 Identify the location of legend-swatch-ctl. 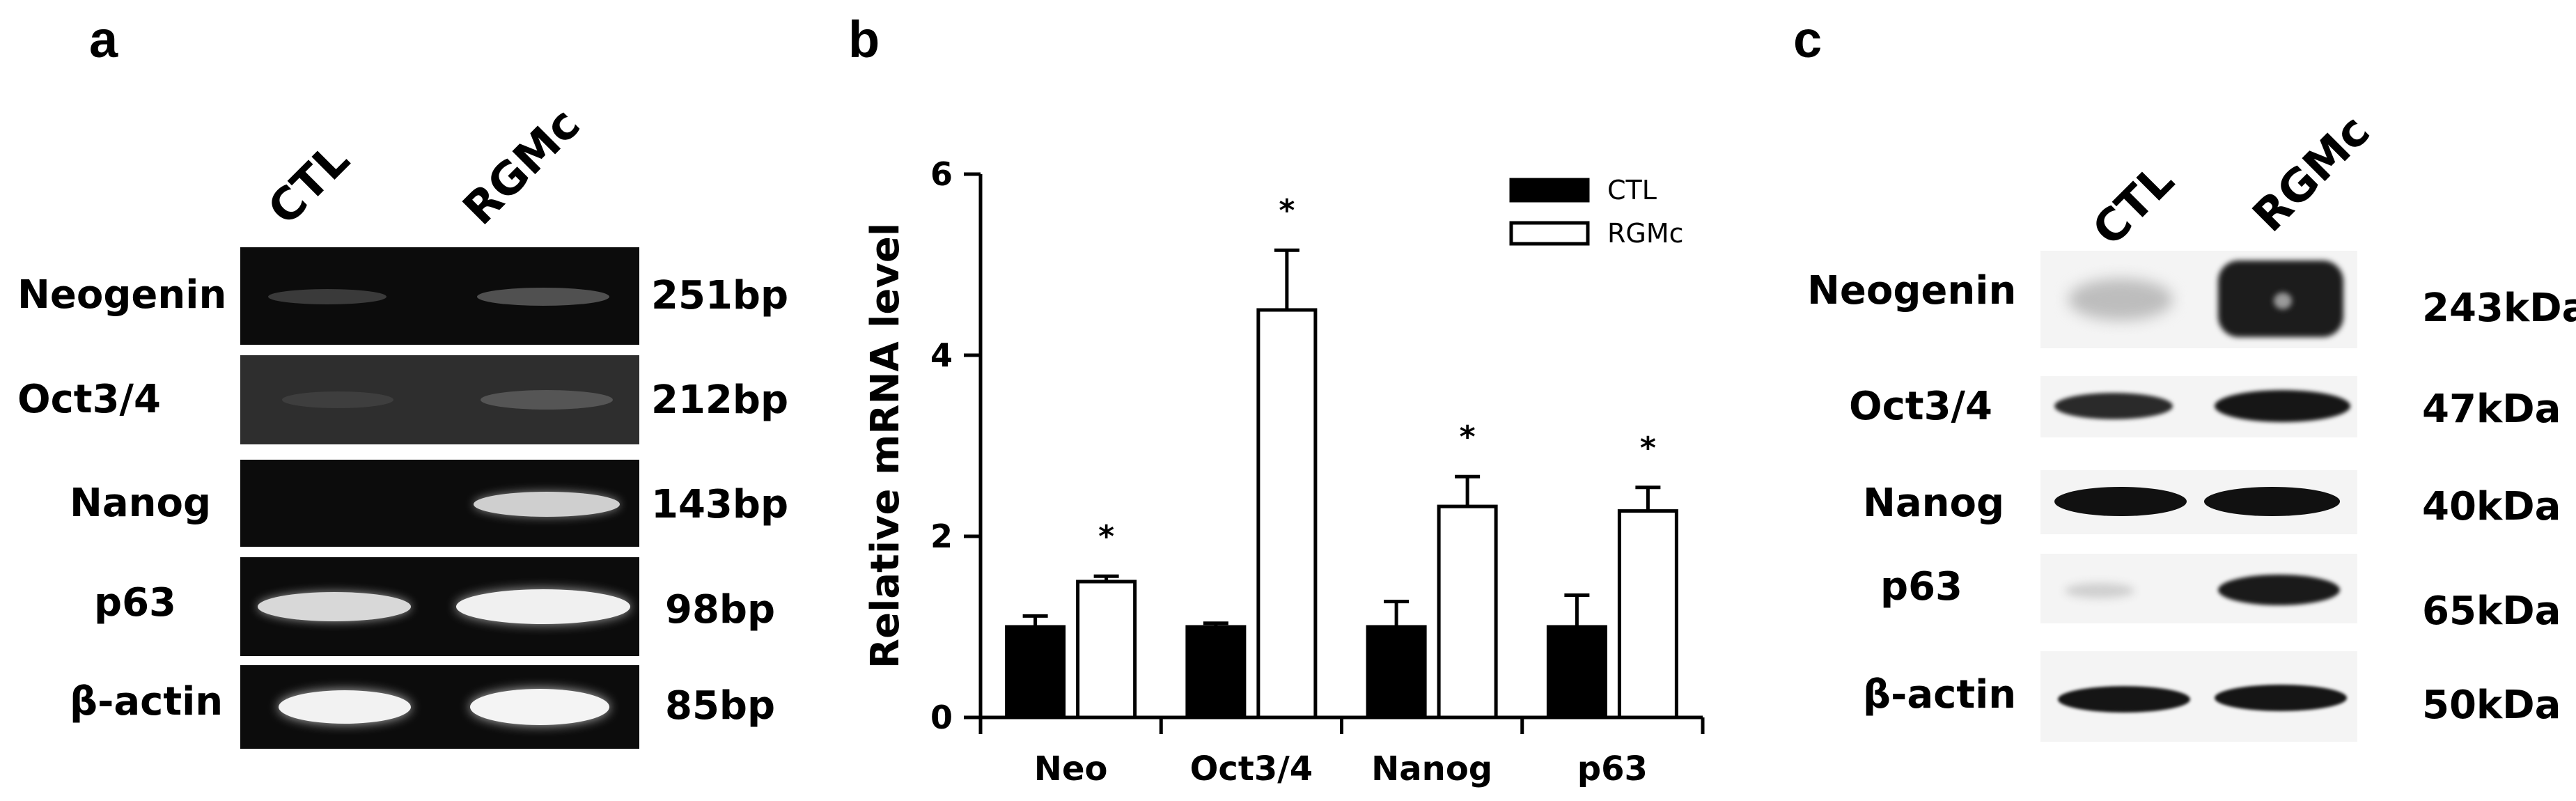
(1549, 190).